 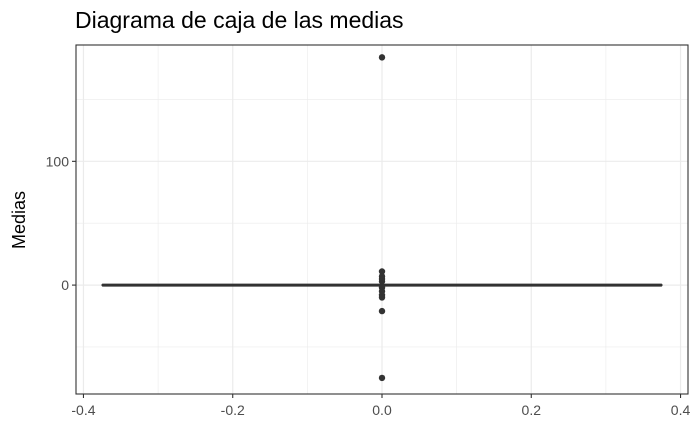 I want to click on outlier-layer, so click(x=382, y=218).